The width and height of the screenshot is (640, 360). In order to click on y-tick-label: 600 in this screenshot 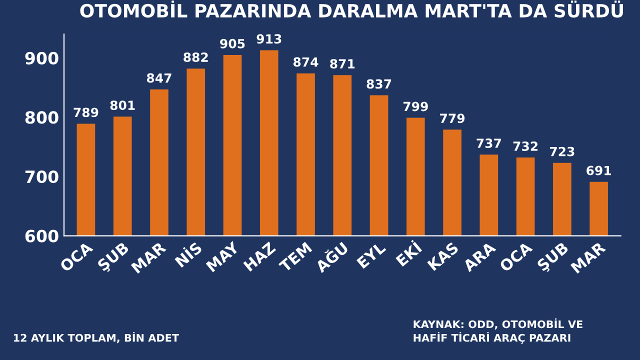, I will do `click(41, 236)`.